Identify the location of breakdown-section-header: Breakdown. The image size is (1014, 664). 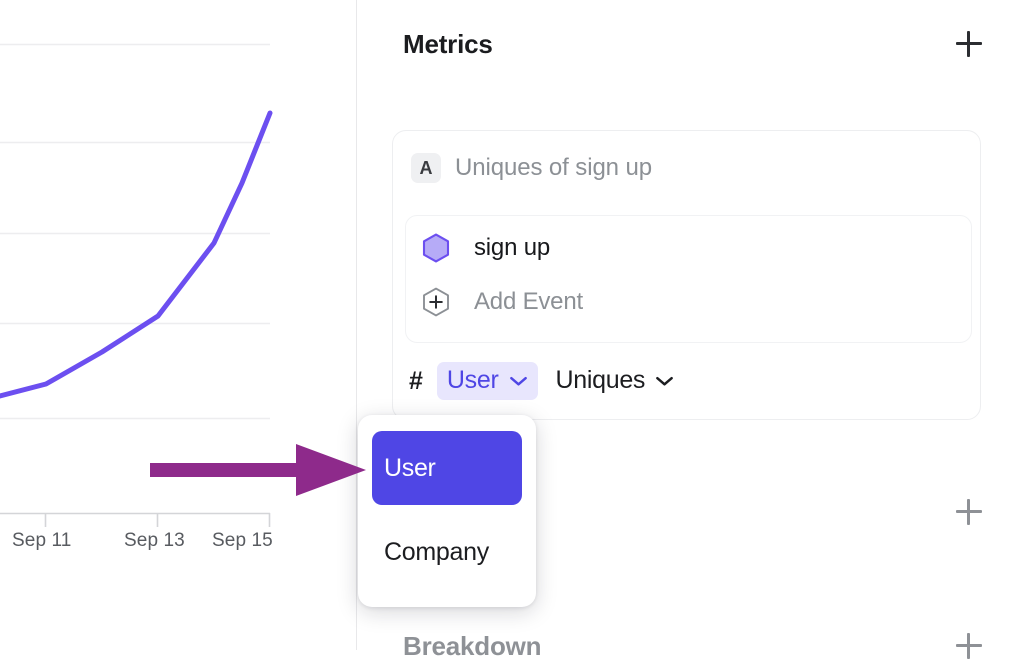
(693, 646).